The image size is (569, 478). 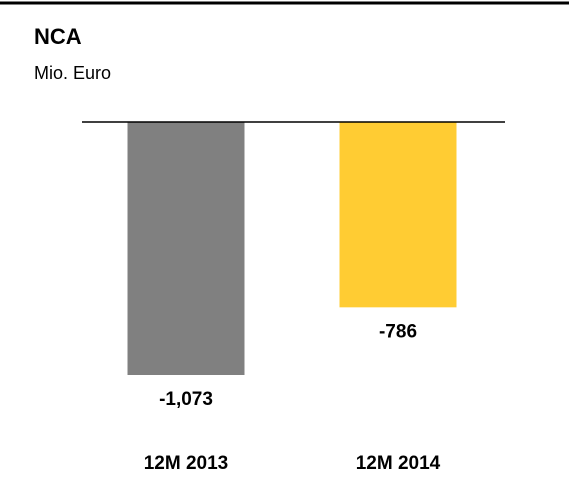 What do you see at coordinates (398, 331) in the screenshot?
I see `value-label: -786` at bounding box center [398, 331].